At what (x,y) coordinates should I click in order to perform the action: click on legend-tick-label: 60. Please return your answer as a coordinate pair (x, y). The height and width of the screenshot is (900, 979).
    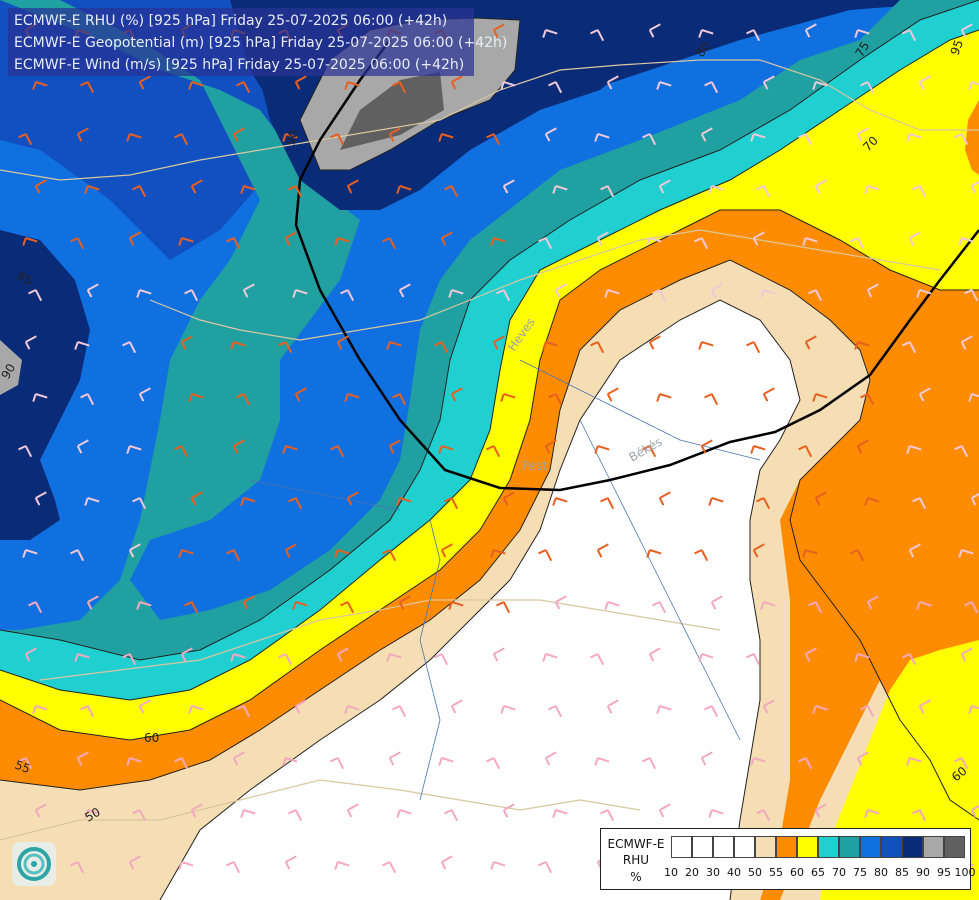
    Looking at the image, I should click on (797, 872).